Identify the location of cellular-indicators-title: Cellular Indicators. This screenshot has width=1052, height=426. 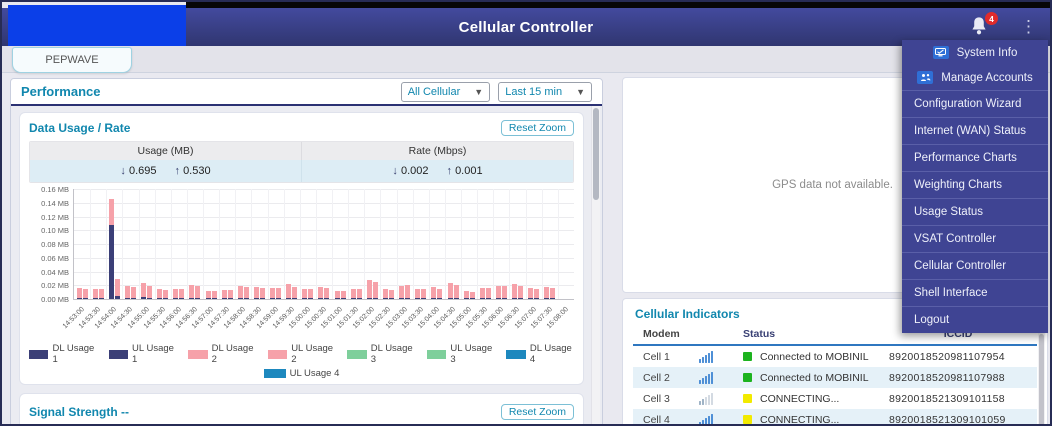
(687, 314).